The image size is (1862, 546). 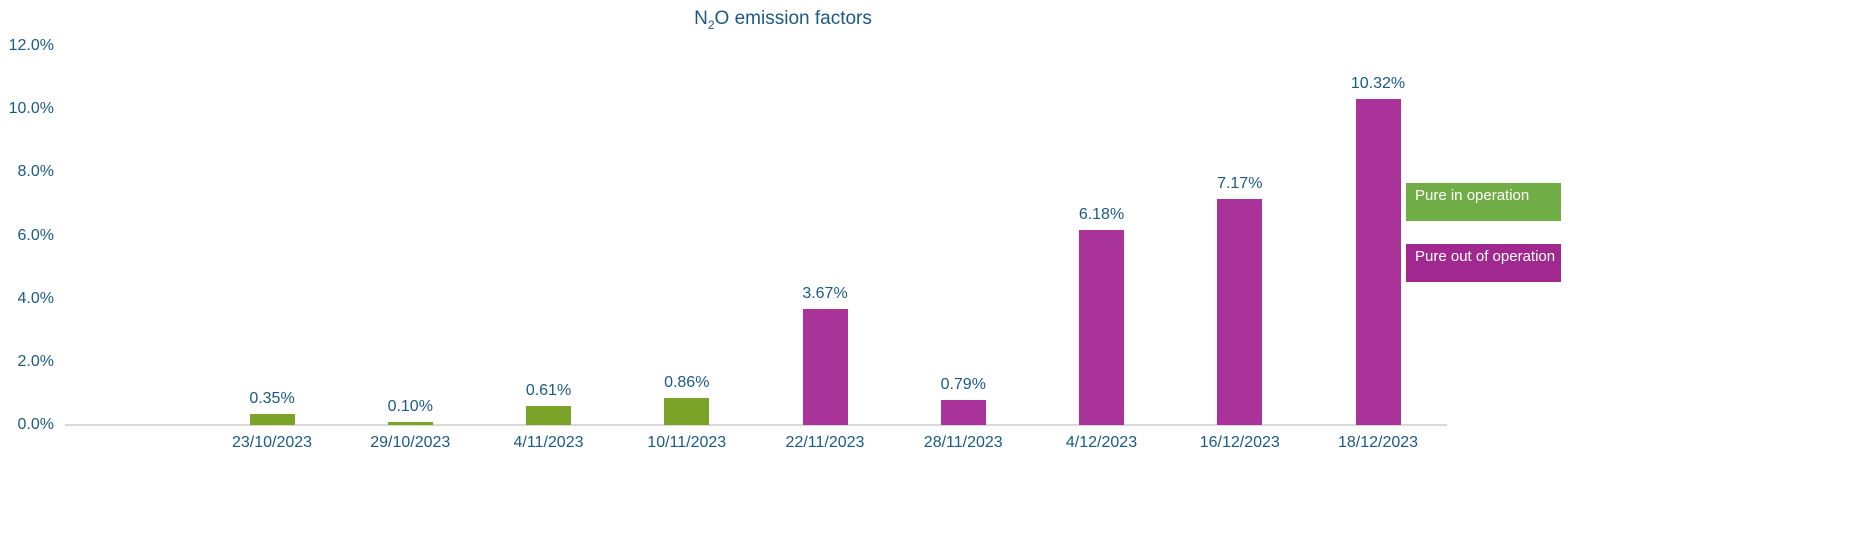 I want to click on data-label: 0.79%, so click(x=963, y=385).